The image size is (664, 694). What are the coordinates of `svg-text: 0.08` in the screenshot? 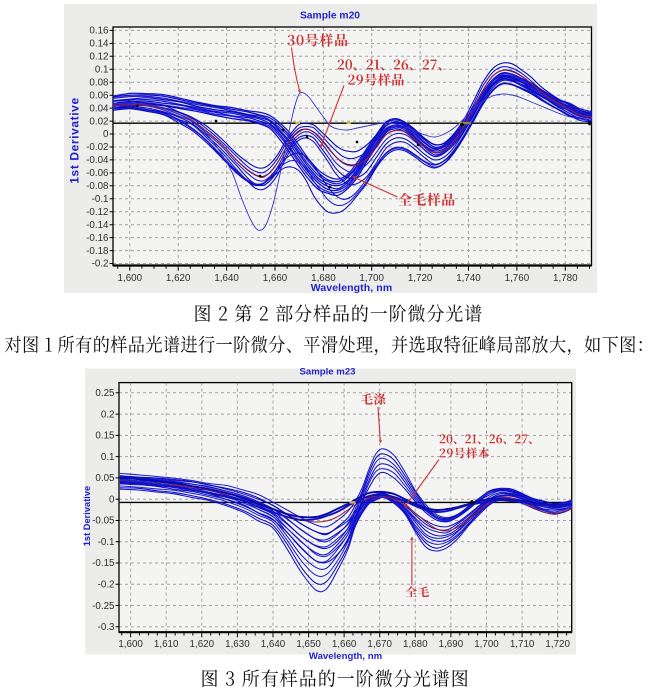 It's located at (99, 83).